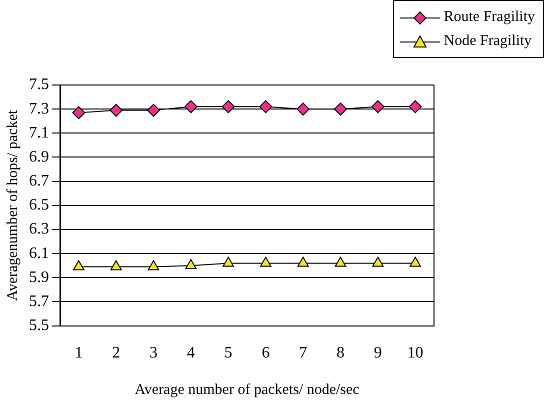  I want to click on y-tick-label: 5.7, so click(39, 301).